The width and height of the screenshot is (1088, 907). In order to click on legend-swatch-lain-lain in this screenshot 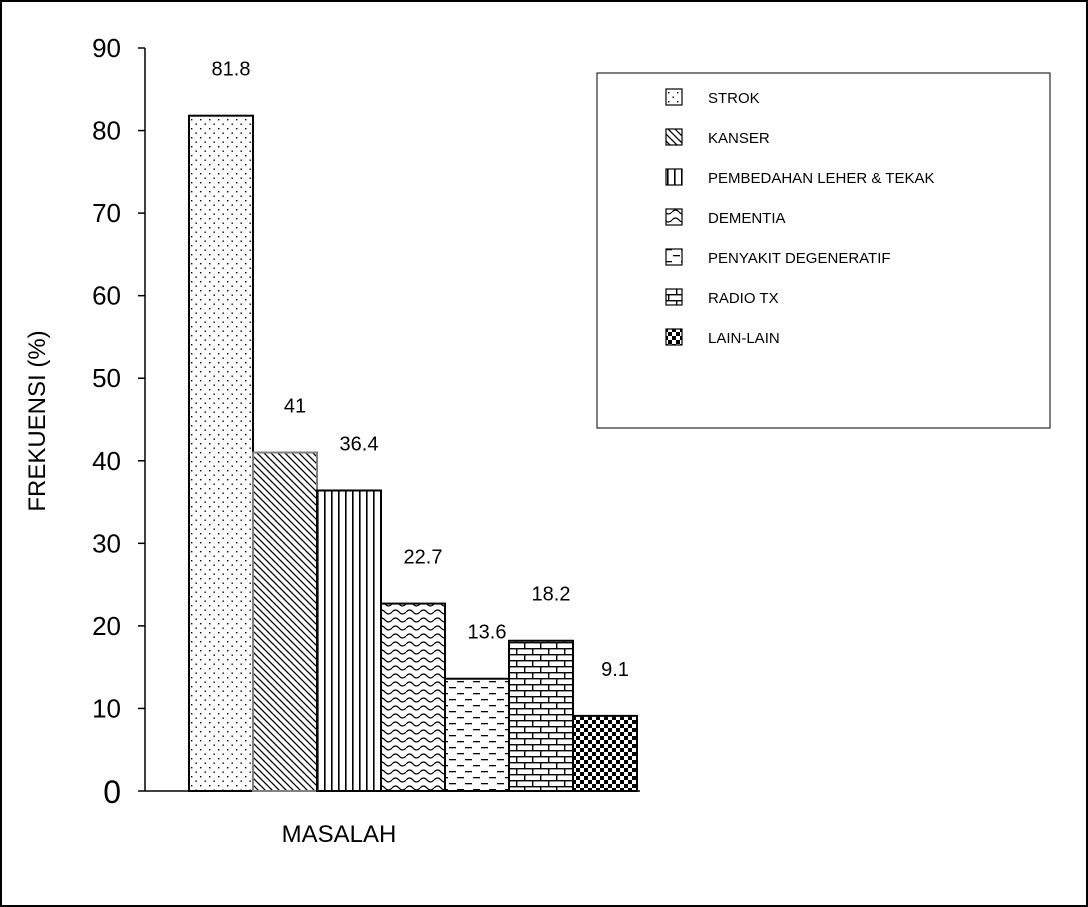, I will do `click(674, 337)`.